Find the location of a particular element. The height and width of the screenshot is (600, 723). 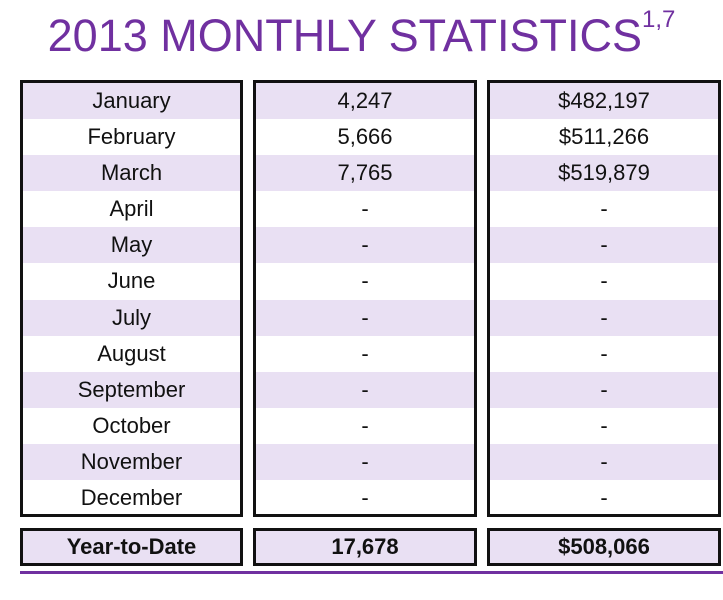

month-cell: February is located at coordinates (131, 137).